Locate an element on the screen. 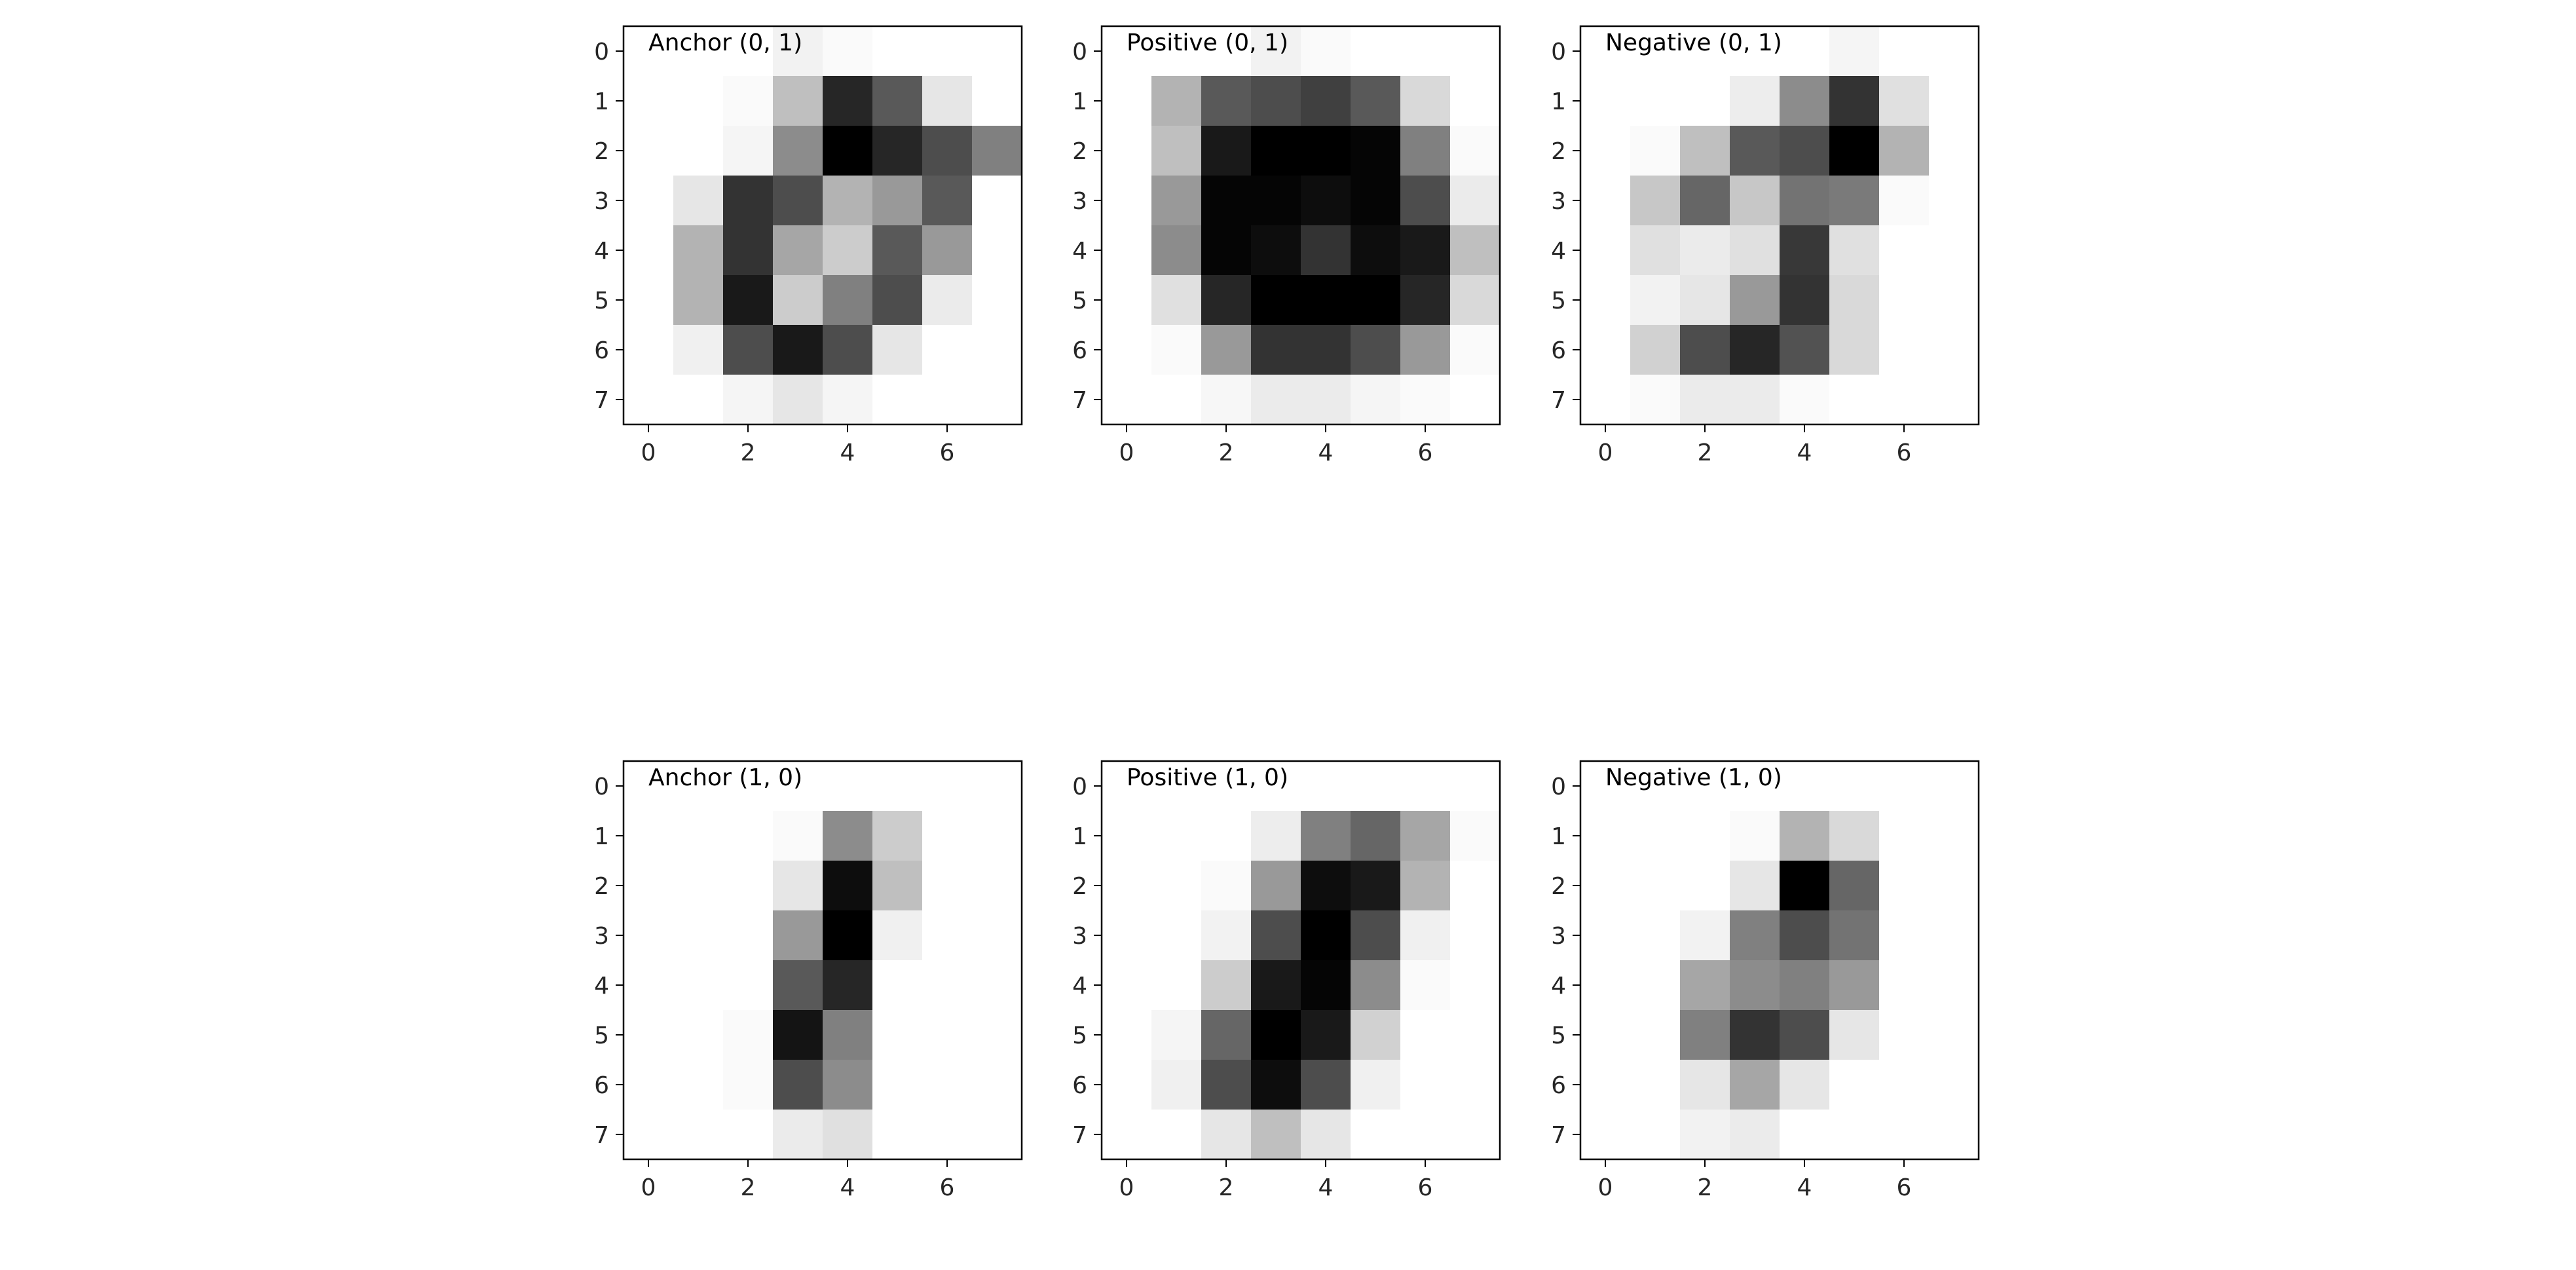 Image resolution: width=2576 pixels, height=1270 pixels. panel-title: Negative (1, 0) is located at coordinates (1693, 777).